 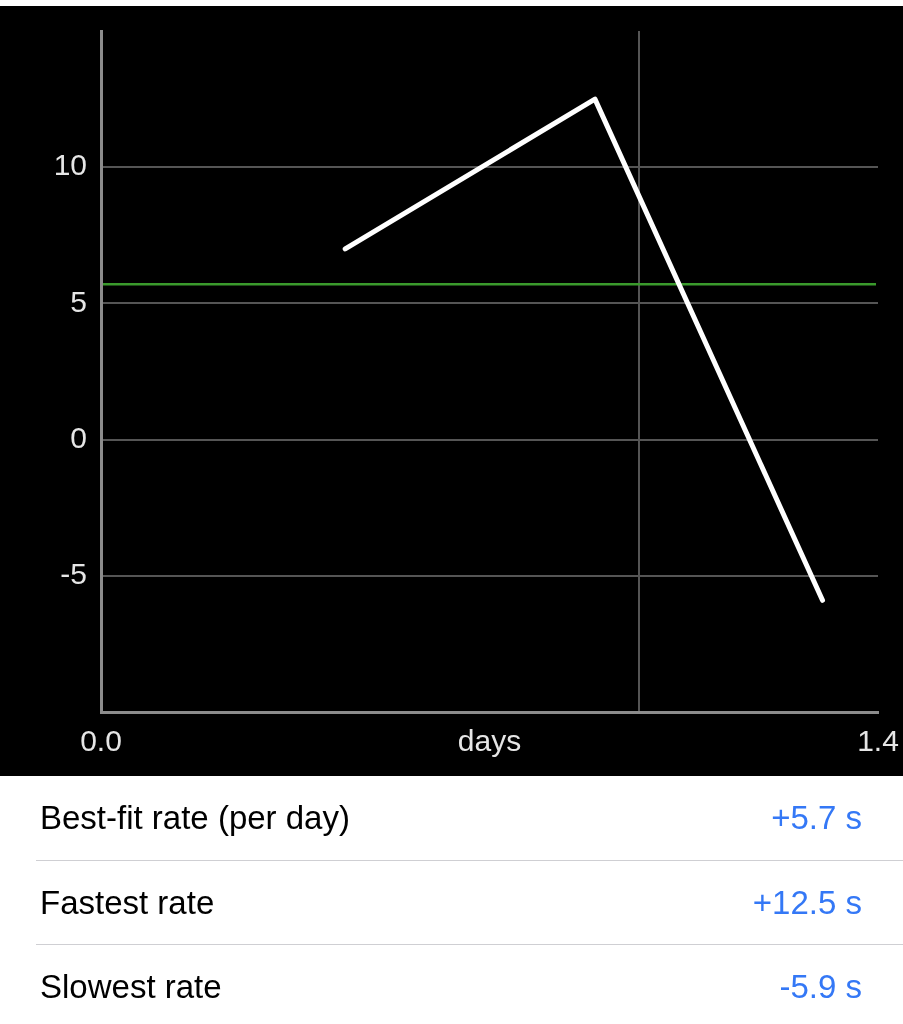 I want to click on y-tick-label: 0, so click(x=78, y=437).